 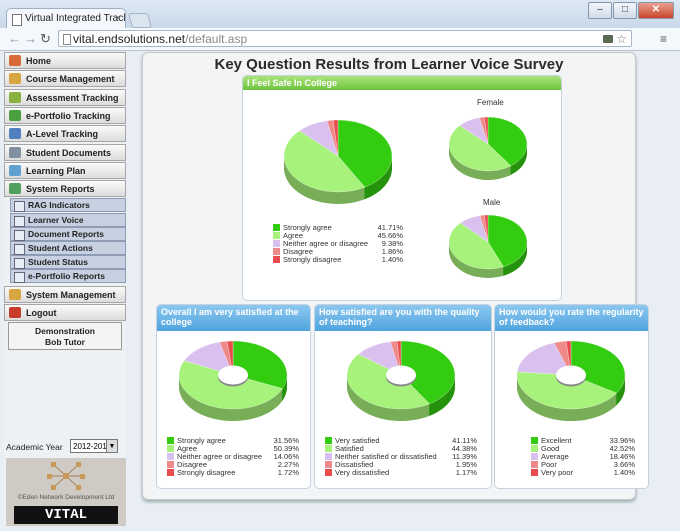 I want to click on subnav-item-student-status: Student Status, so click(x=68, y=262).